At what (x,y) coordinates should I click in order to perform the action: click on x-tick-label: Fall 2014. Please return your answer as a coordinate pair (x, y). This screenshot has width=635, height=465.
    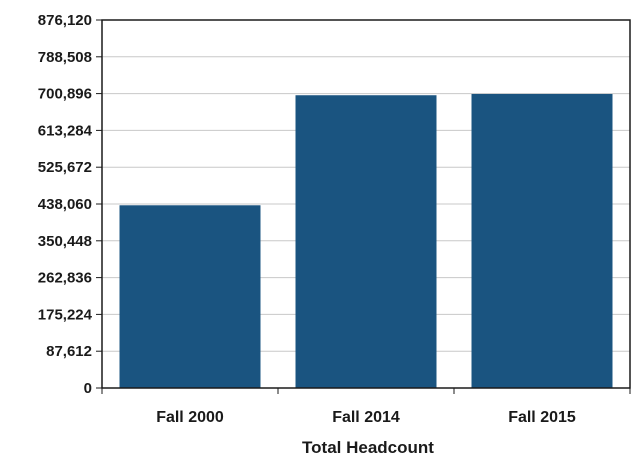
    Looking at the image, I should click on (366, 417).